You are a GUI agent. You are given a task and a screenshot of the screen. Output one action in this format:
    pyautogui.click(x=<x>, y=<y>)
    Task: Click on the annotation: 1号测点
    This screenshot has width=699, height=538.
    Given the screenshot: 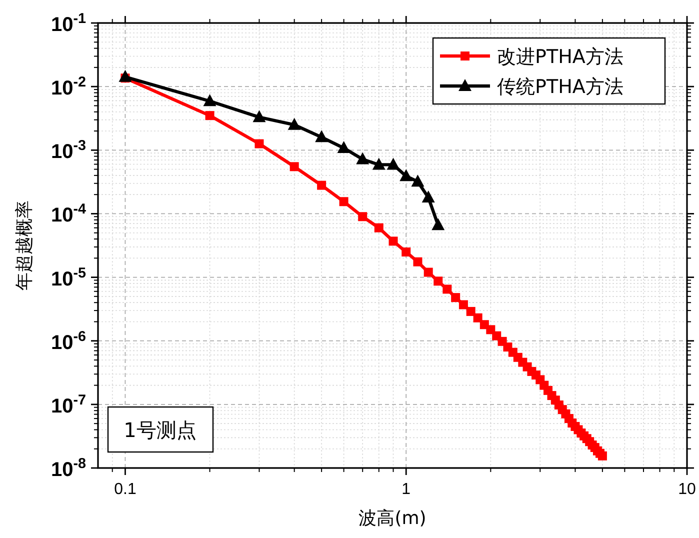 What is the action you would take?
    pyautogui.click(x=160, y=430)
    